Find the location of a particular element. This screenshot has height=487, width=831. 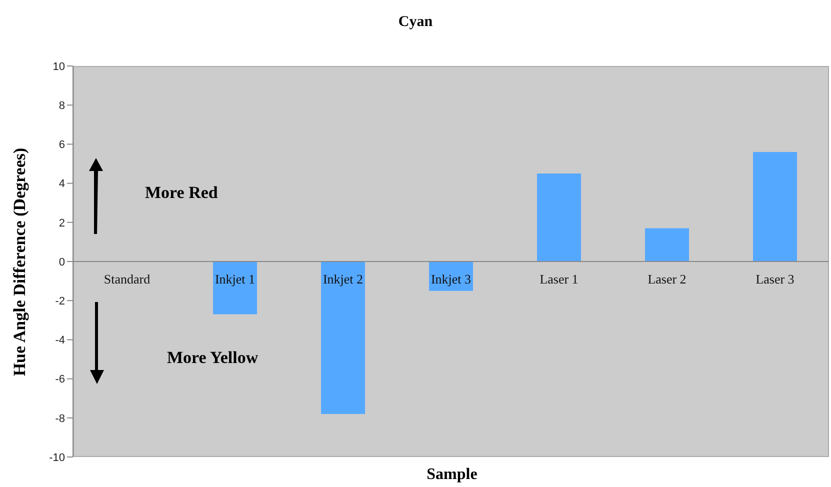

y-tick-label: -10 is located at coordinates (57, 458).